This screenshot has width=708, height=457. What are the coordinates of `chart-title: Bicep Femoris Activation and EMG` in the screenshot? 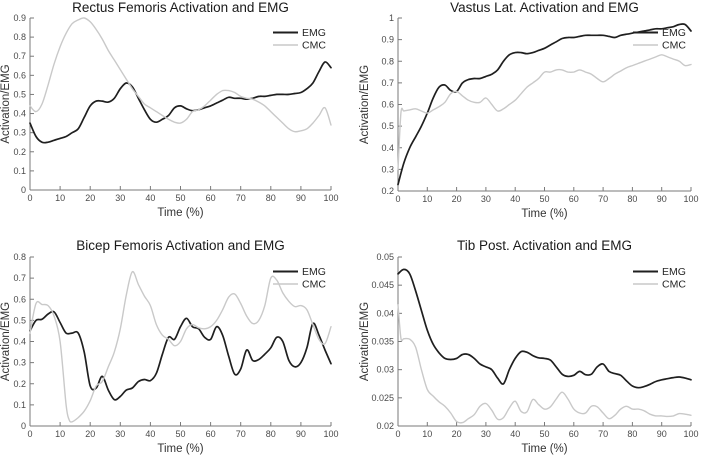 It's located at (180, 245).